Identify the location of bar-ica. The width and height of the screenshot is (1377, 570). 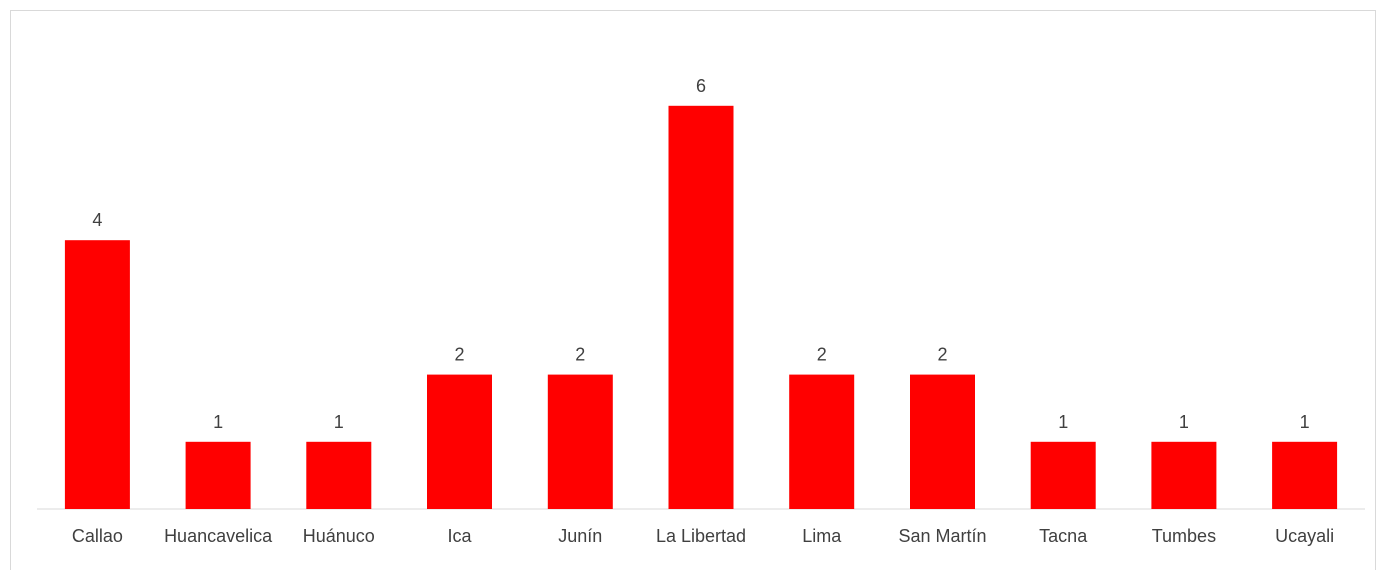
(459, 442).